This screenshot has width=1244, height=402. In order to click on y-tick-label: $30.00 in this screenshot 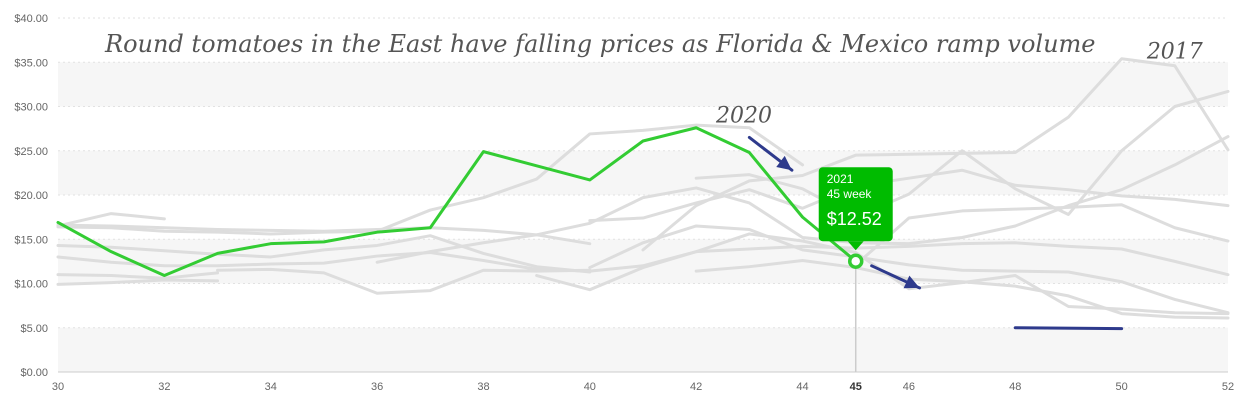, I will do `click(31, 108)`.